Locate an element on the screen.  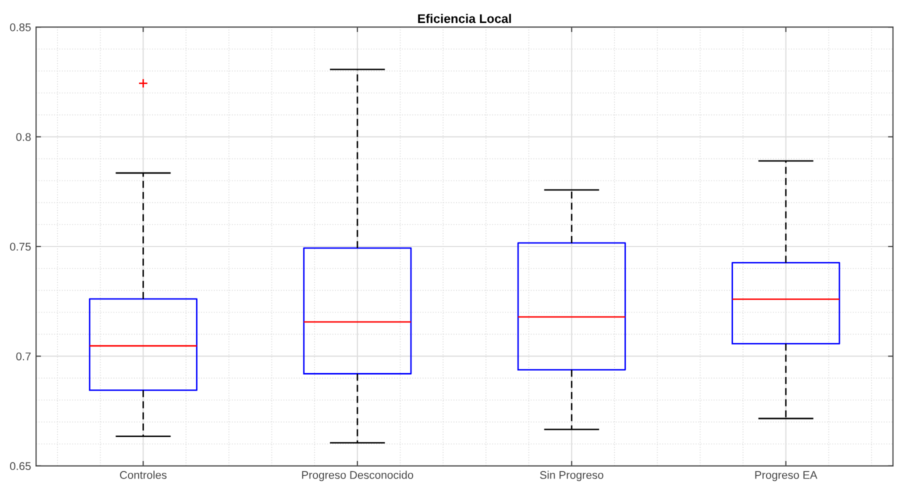
x-tick-label: Sin Progreso is located at coordinates (572, 476).